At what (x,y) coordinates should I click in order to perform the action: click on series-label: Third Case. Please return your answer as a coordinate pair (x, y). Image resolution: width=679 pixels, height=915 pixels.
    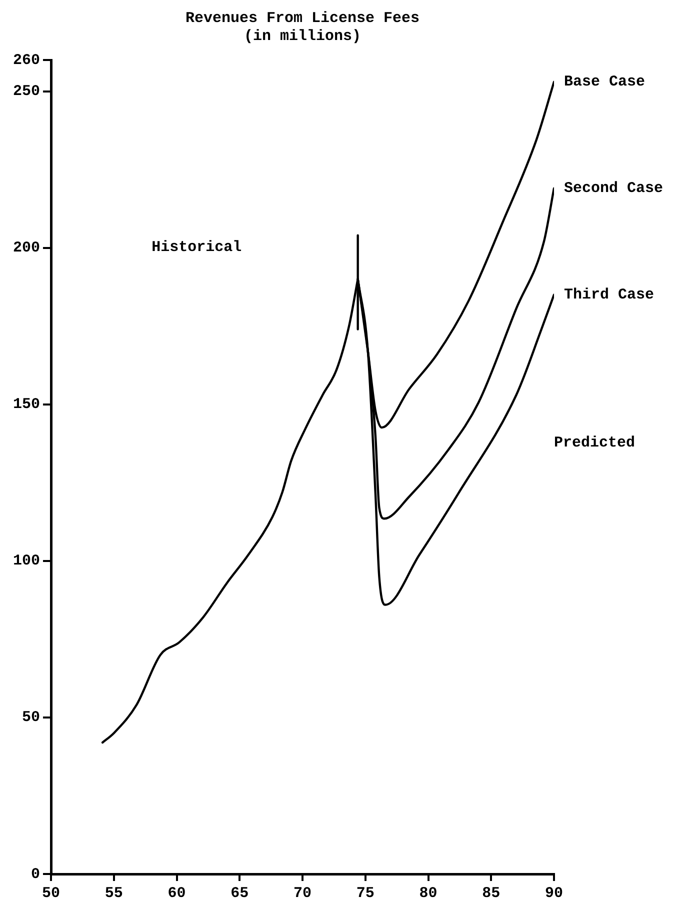
    Looking at the image, I should click on (609, 295).